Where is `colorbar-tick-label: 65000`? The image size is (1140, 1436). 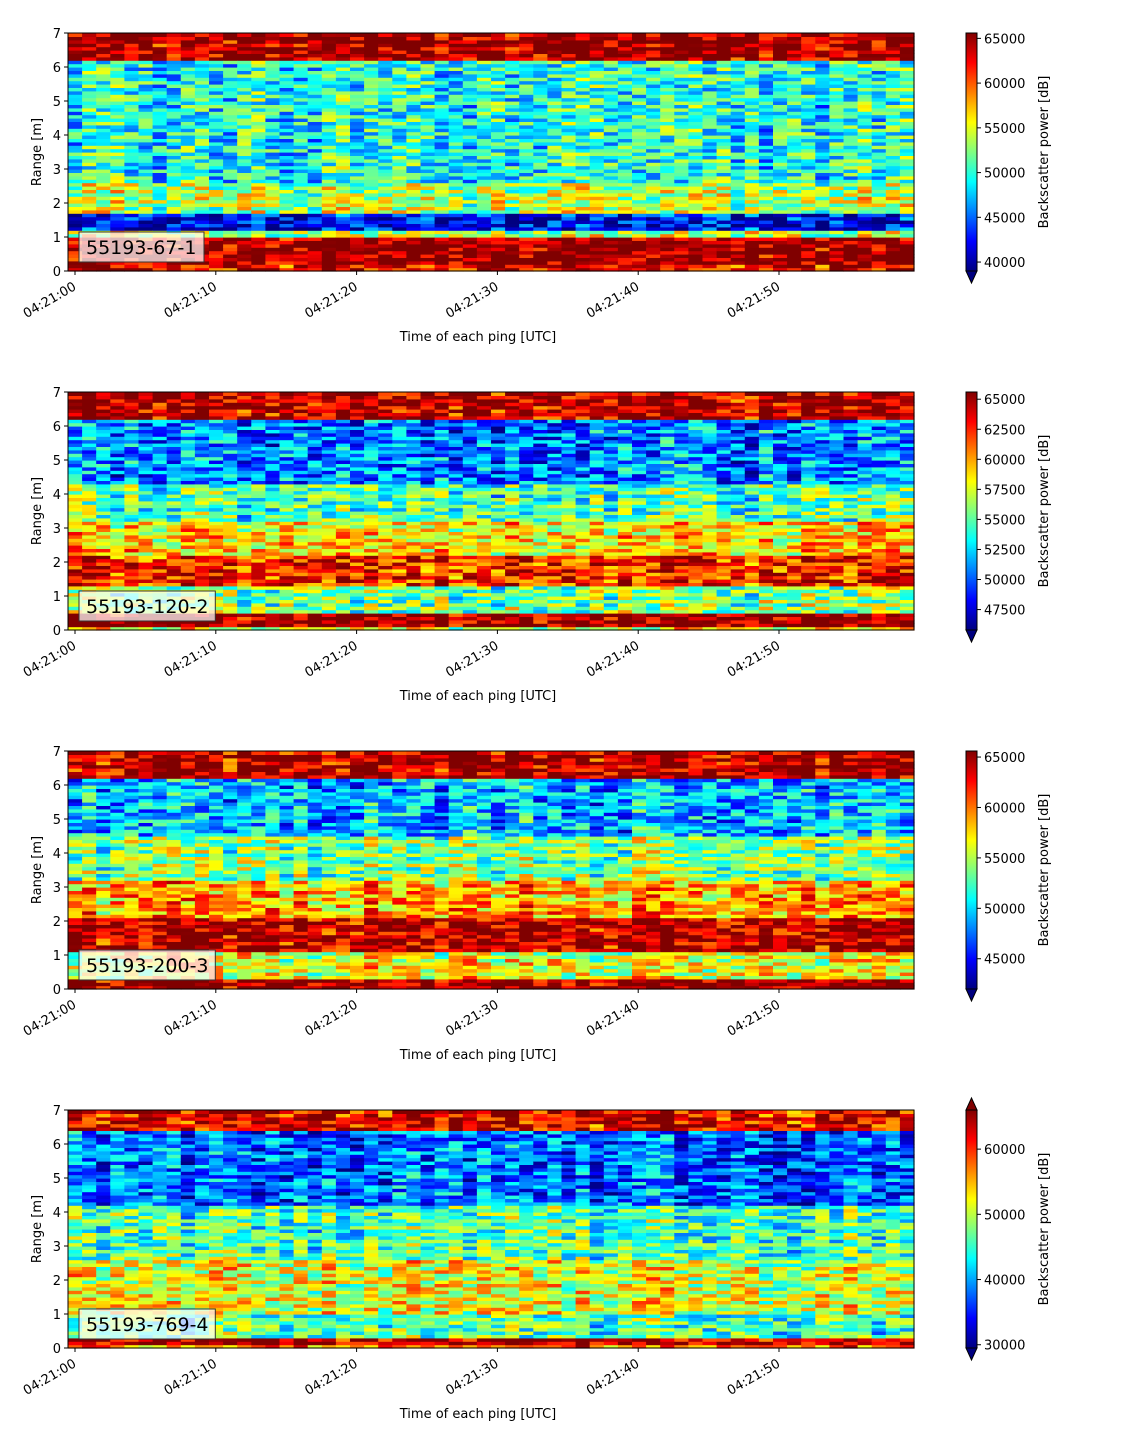 colorbar-tick-label: 65000 is located at coordinates (1004, 39).